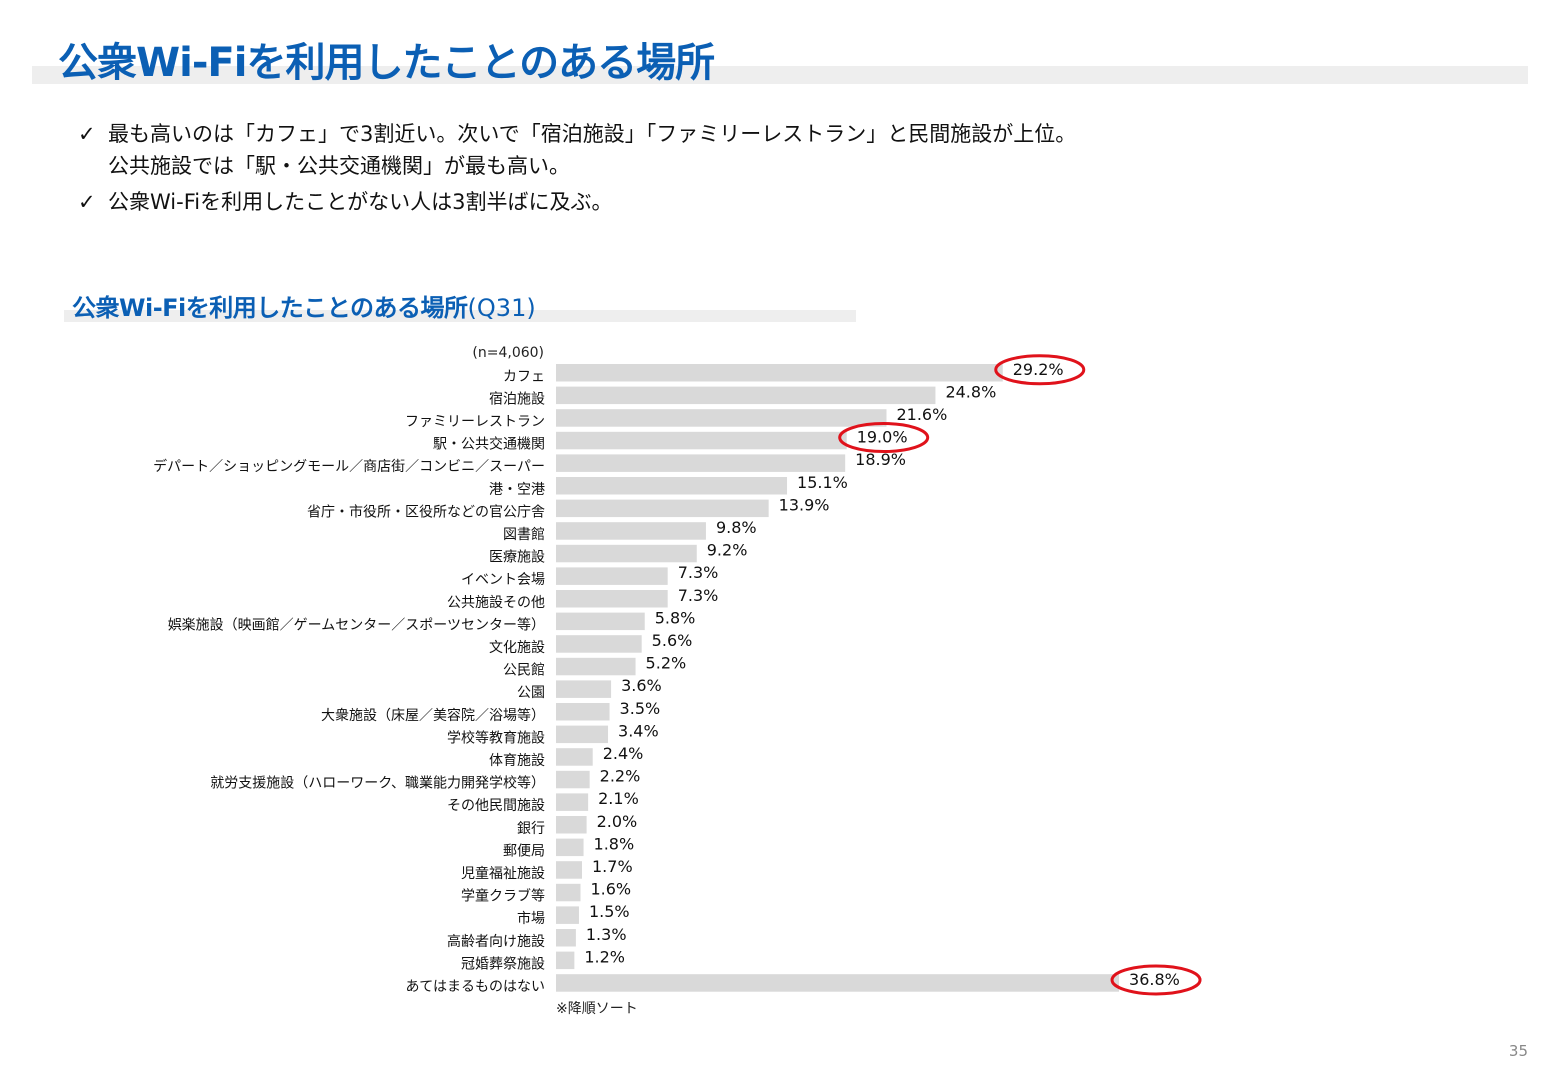 This screenshot has width=1560, height=1080. Describe the element at coordinates (349, 466) in the screenshot. I see `category-label: デパート／ショッピングモール／商店街／コンビニ／スーパー` at that location.